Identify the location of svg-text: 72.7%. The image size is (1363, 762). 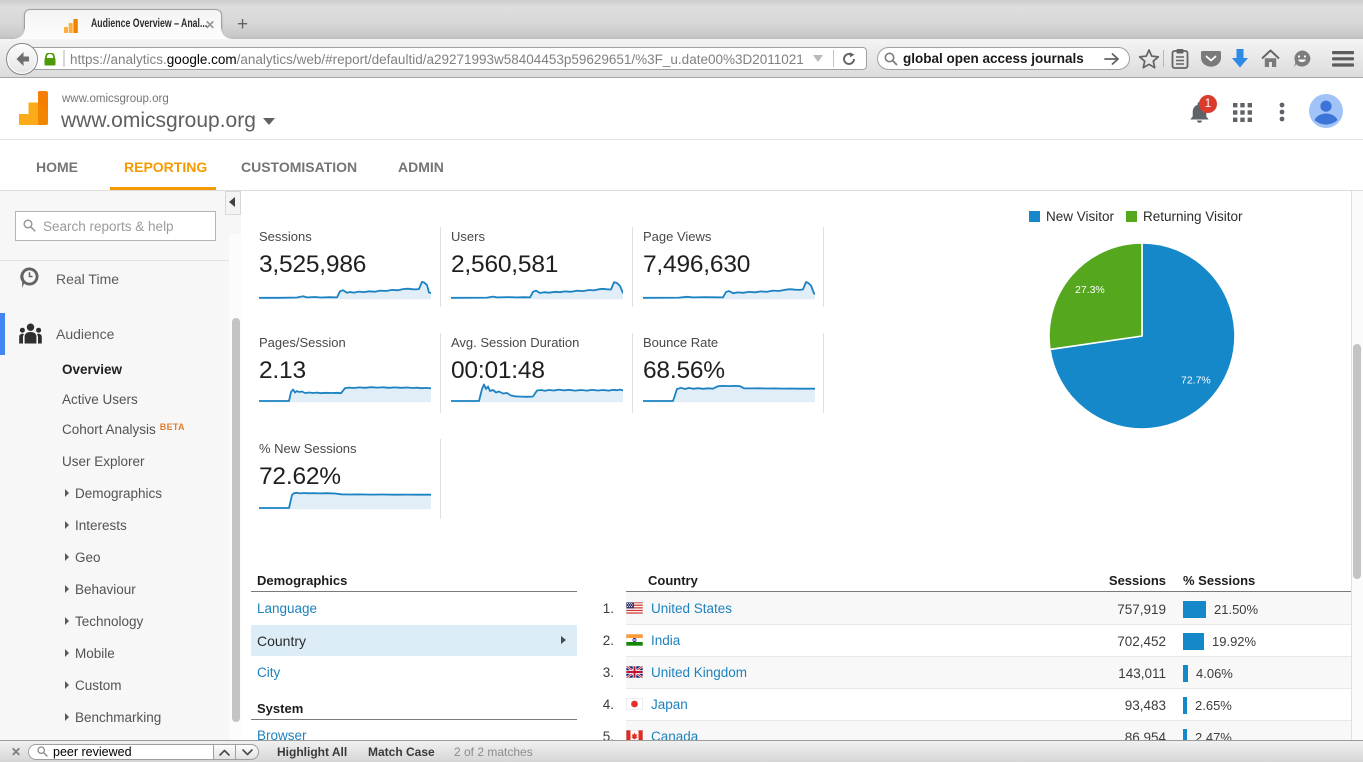
(1196, 381).